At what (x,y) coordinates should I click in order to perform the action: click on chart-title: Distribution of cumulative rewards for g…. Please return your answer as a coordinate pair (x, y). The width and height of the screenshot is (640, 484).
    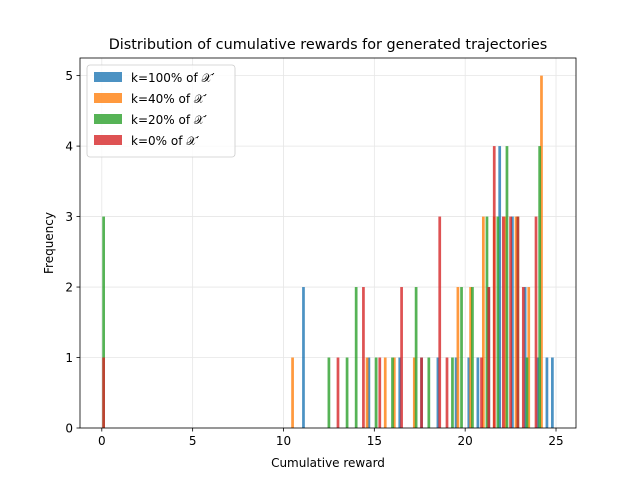
    Looking at the image, I should click on (328, 45).